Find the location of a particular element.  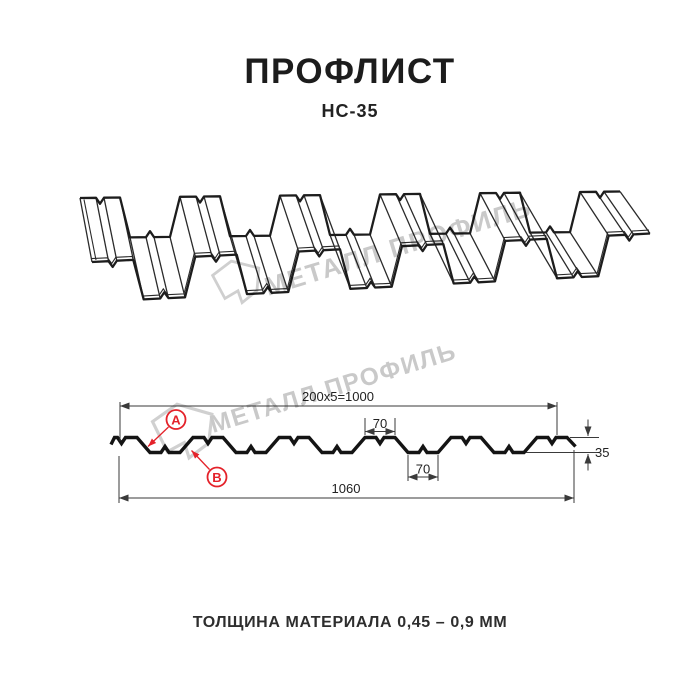

page-title: ПРОФЛИСТ is located at coordinates (350, 71).